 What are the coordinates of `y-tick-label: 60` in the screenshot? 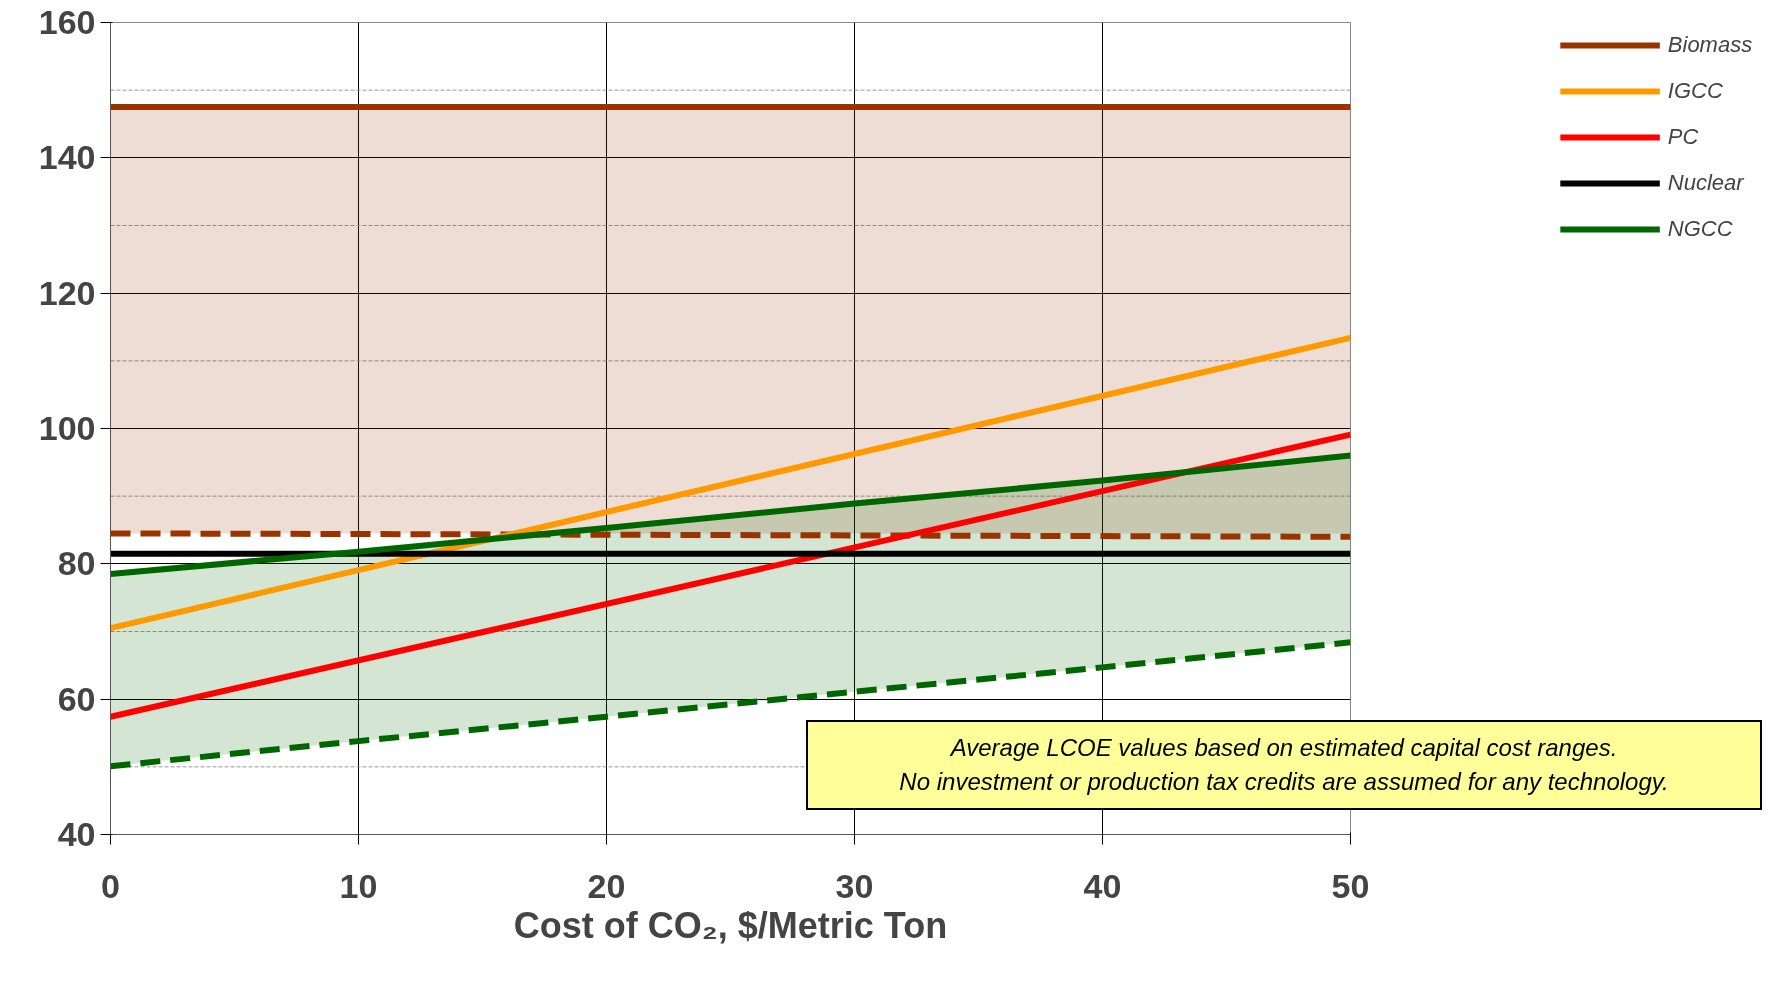 It's located at (76, 698).